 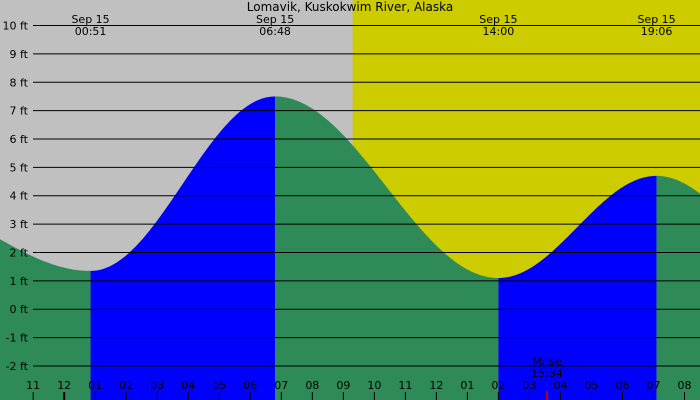 I want to click on y-tick-label: 2 ft, so click(x=19, y=252).